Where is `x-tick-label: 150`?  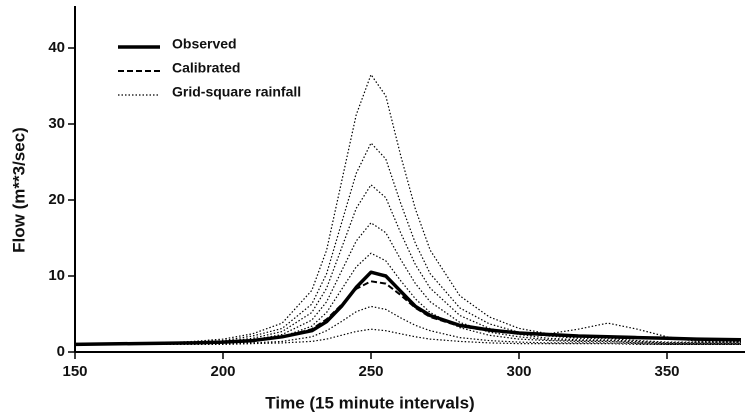 x-tick-label: 150 is located at coordinates (74, 371).